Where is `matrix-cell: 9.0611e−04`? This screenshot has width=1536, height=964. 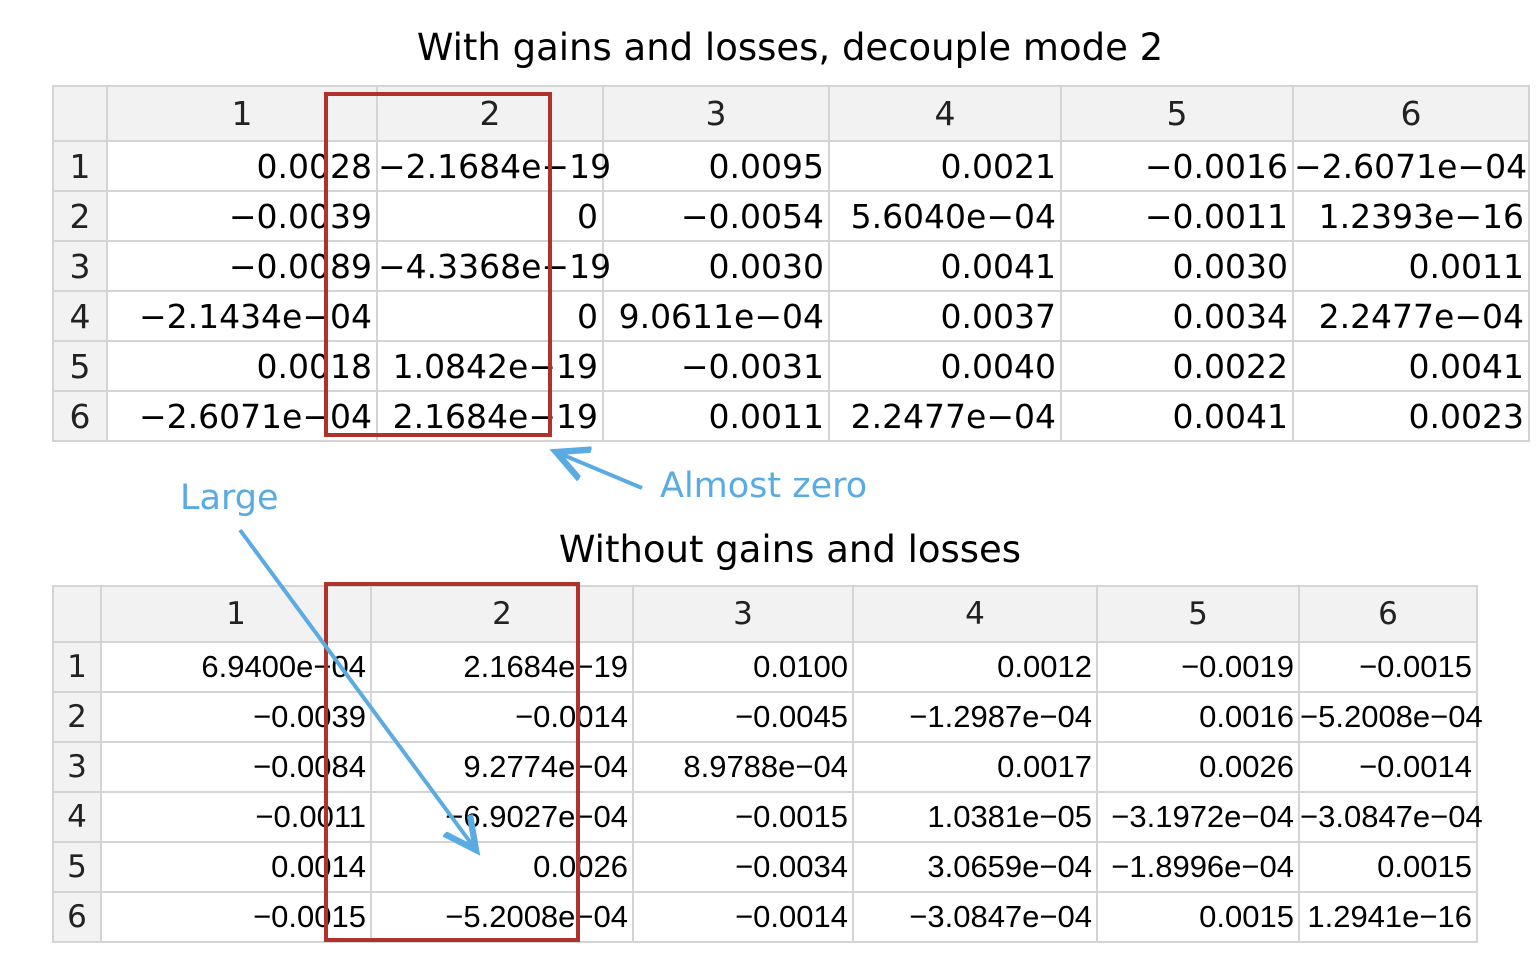 matrix-cell: 9.0611e−04 is located at coordinates (716, 316).